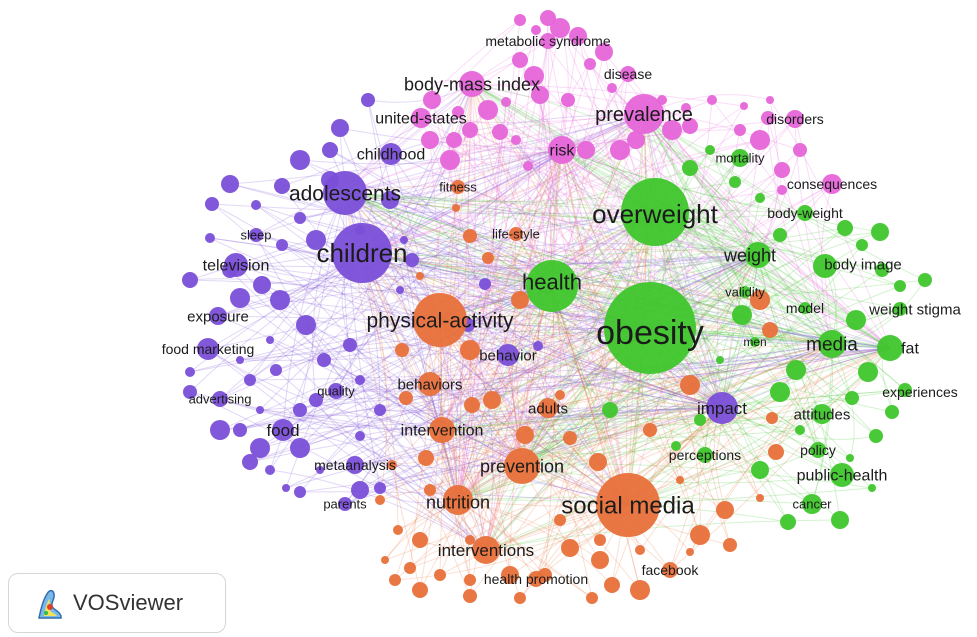 The height and width of the screenshot is (637, 977). What do you see at coordinates (628, 74) in the screenshot?
I see `node-disease` at bounding box center [628, 74].